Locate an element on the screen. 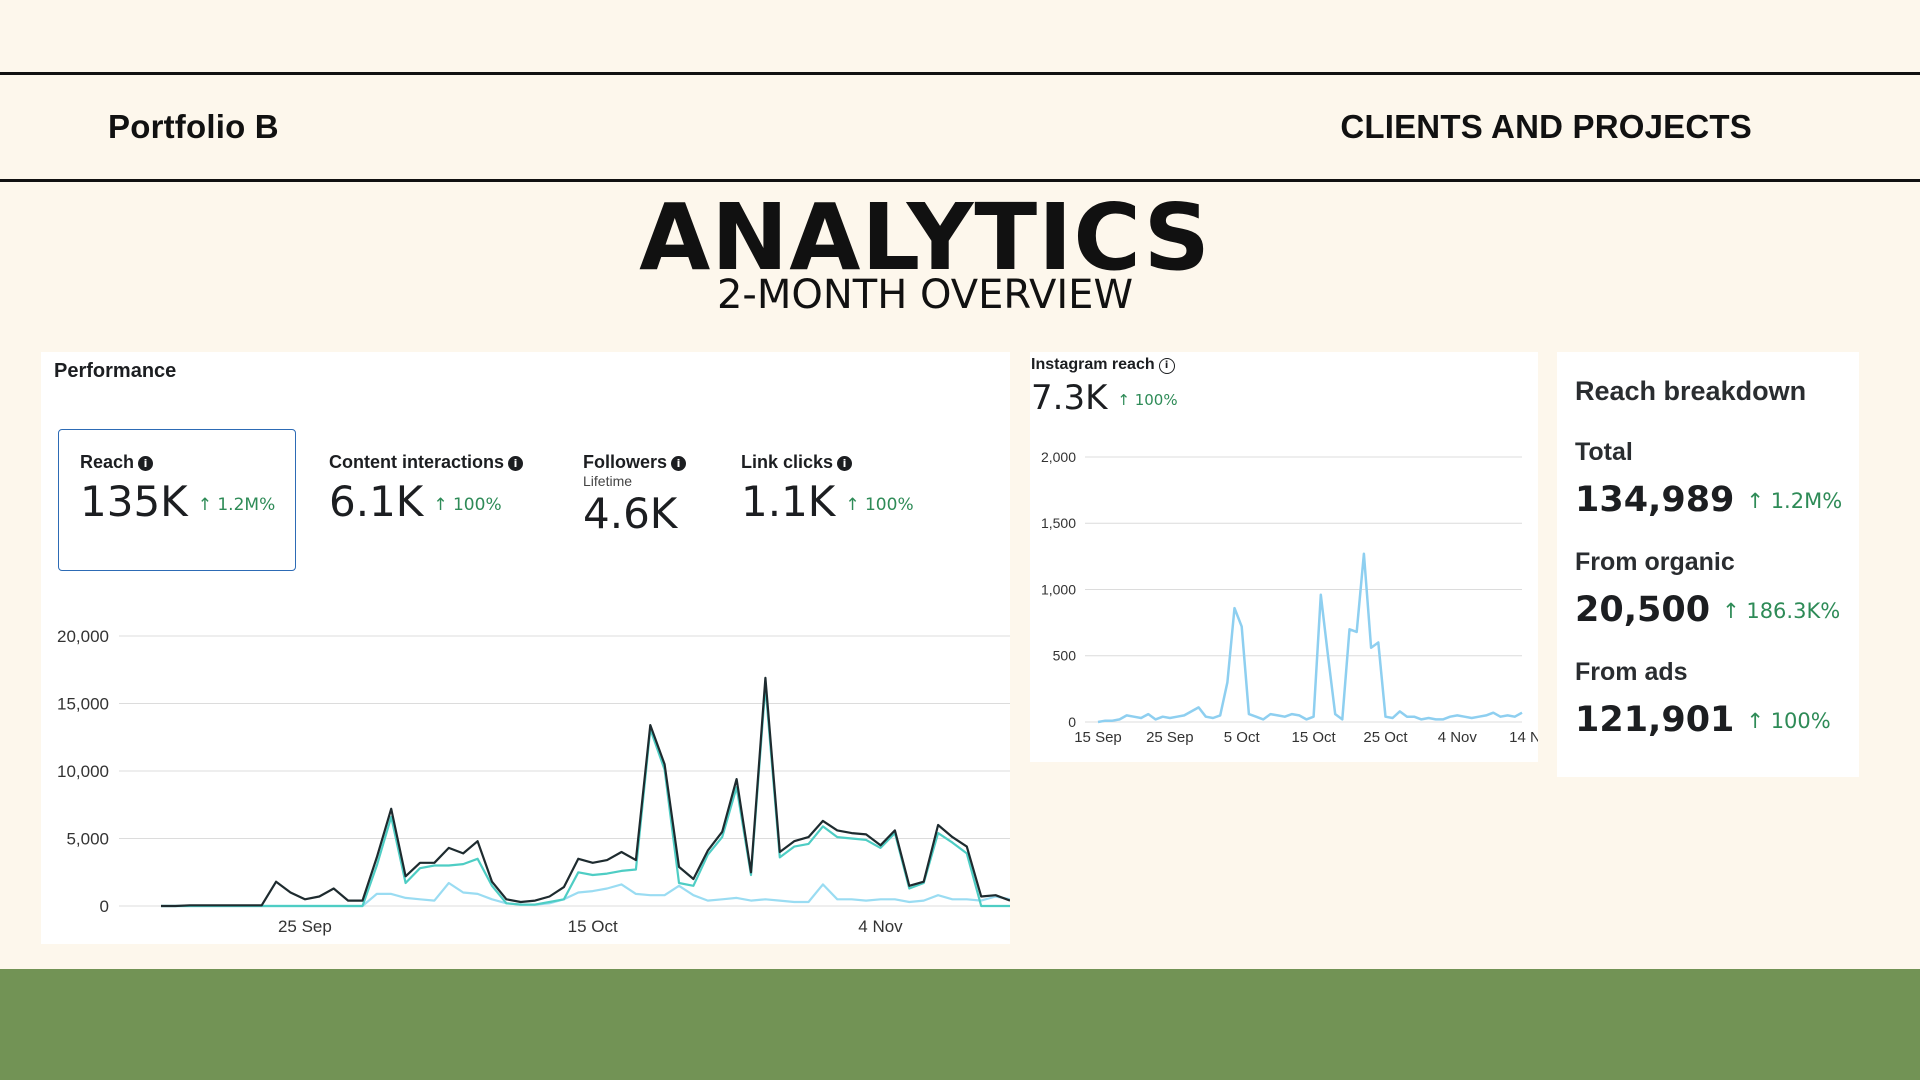 The width and height of the screenshot is (1920, 1080). metric-value: 4.6K is located at coordinates (630, 513).